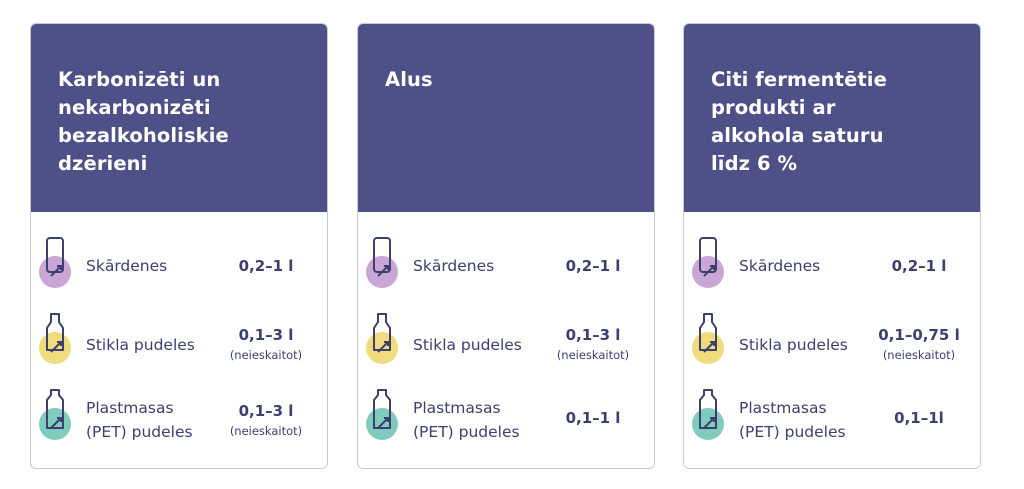  I want to click on value-main: 0,1–0,75 l, so click(919, 335).